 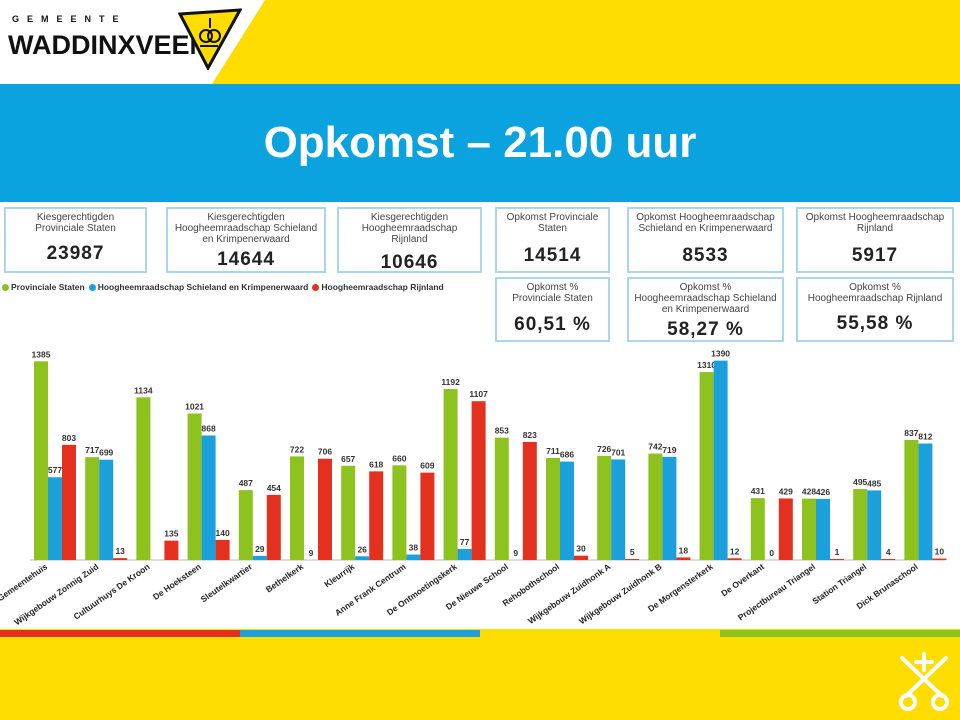 I want to click on stripe-green, so click(x=840, y=633).